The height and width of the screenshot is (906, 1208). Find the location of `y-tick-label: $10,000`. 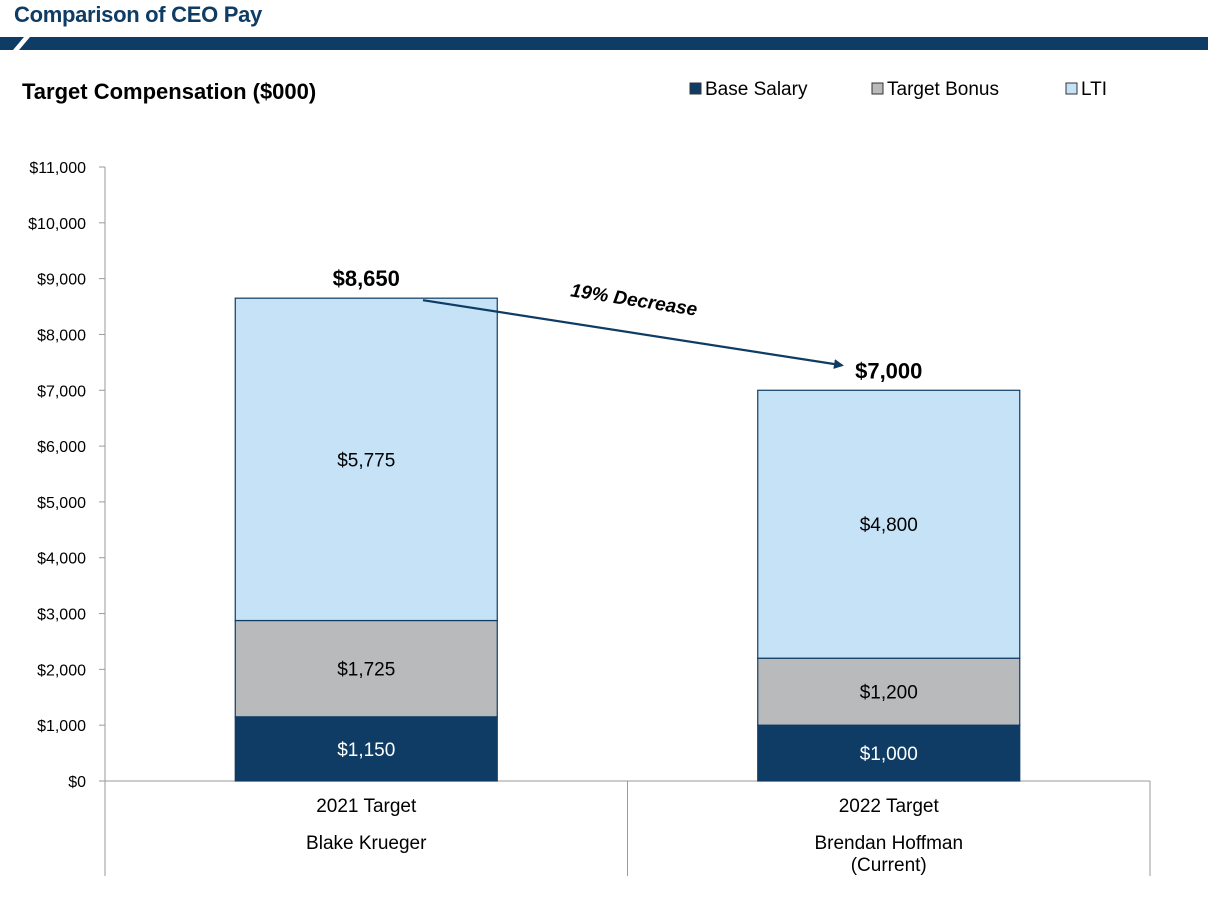

y-tick-label: $10,000 is located at coordinates (57, 224).